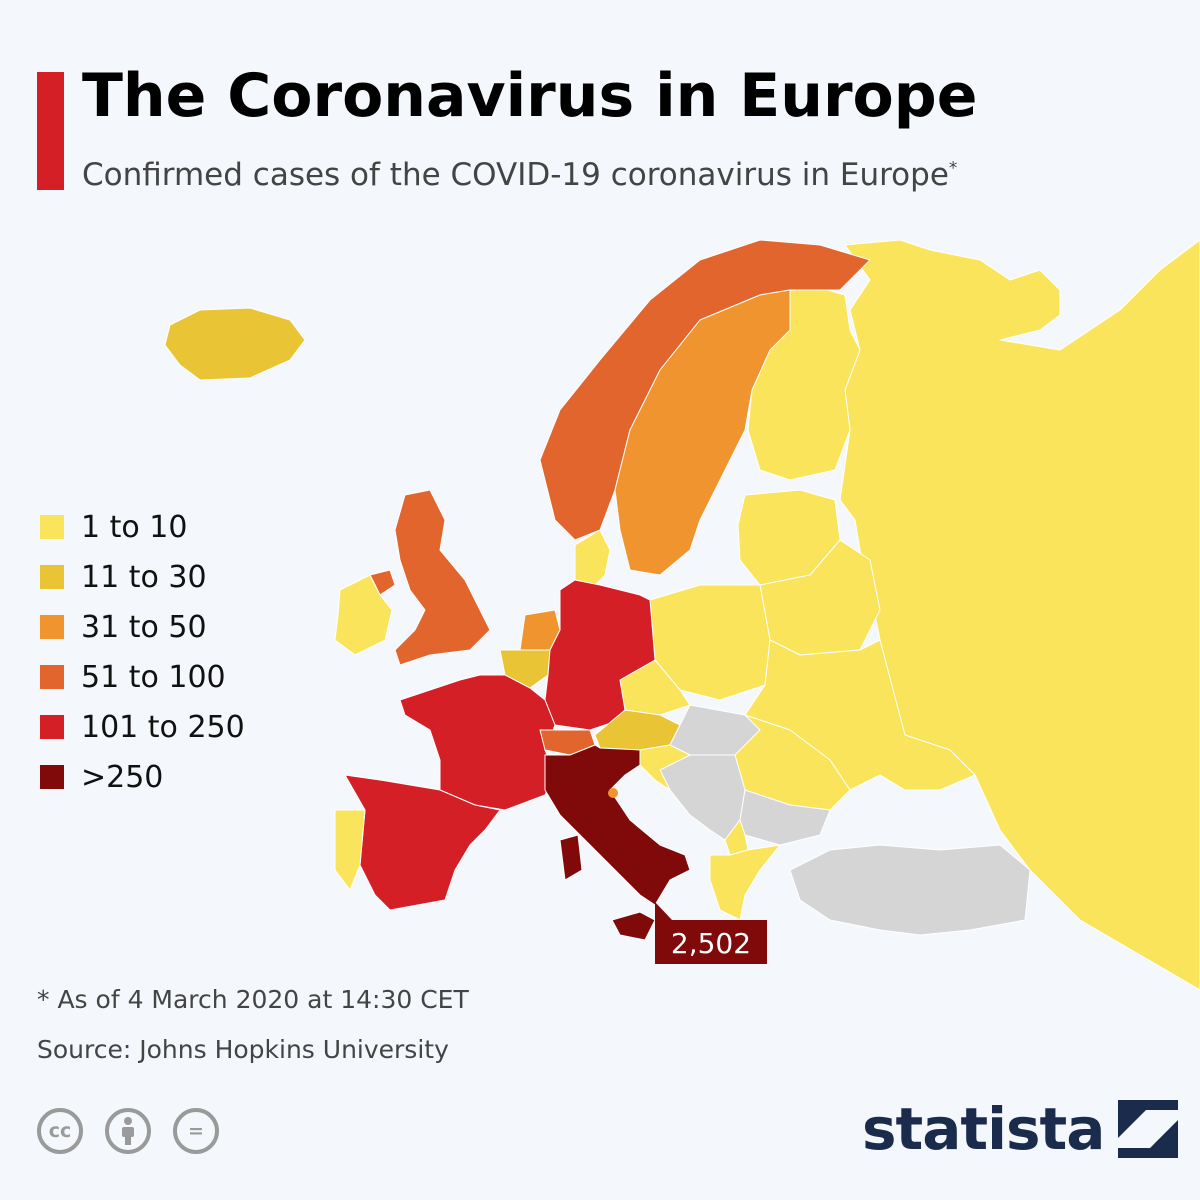 The image size is (1200, 1200). I want to click on title-accent-bar, so click(50, 131).